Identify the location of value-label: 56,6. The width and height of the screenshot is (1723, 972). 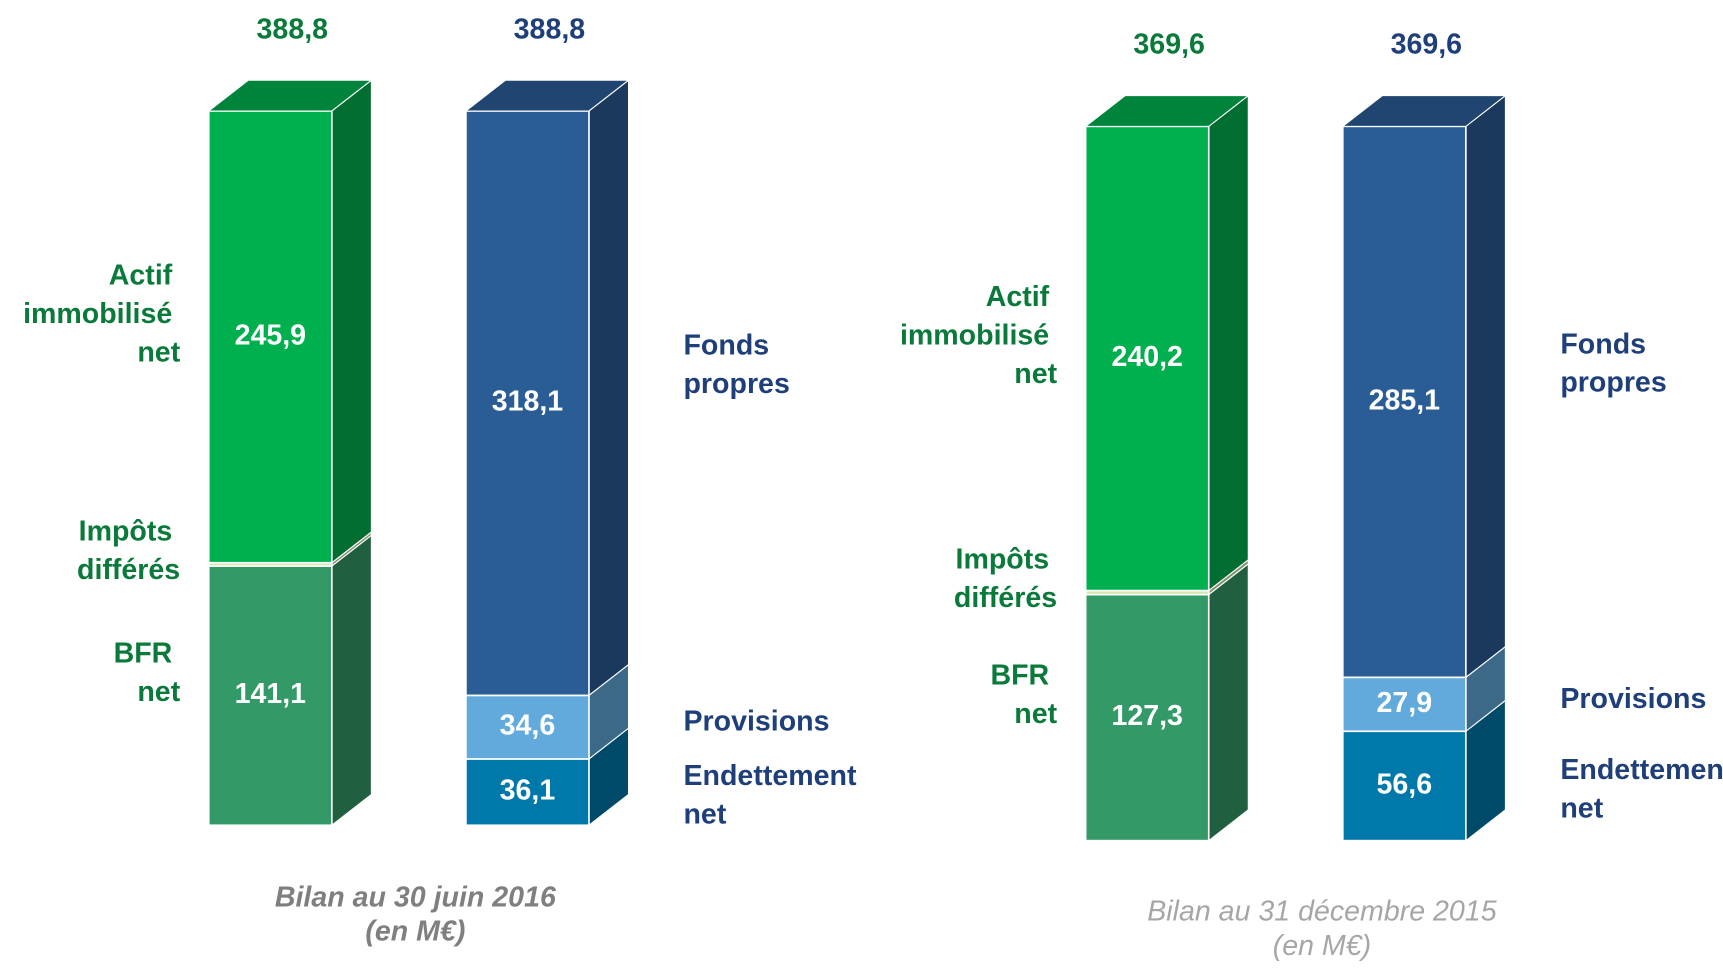
(1405, 784).